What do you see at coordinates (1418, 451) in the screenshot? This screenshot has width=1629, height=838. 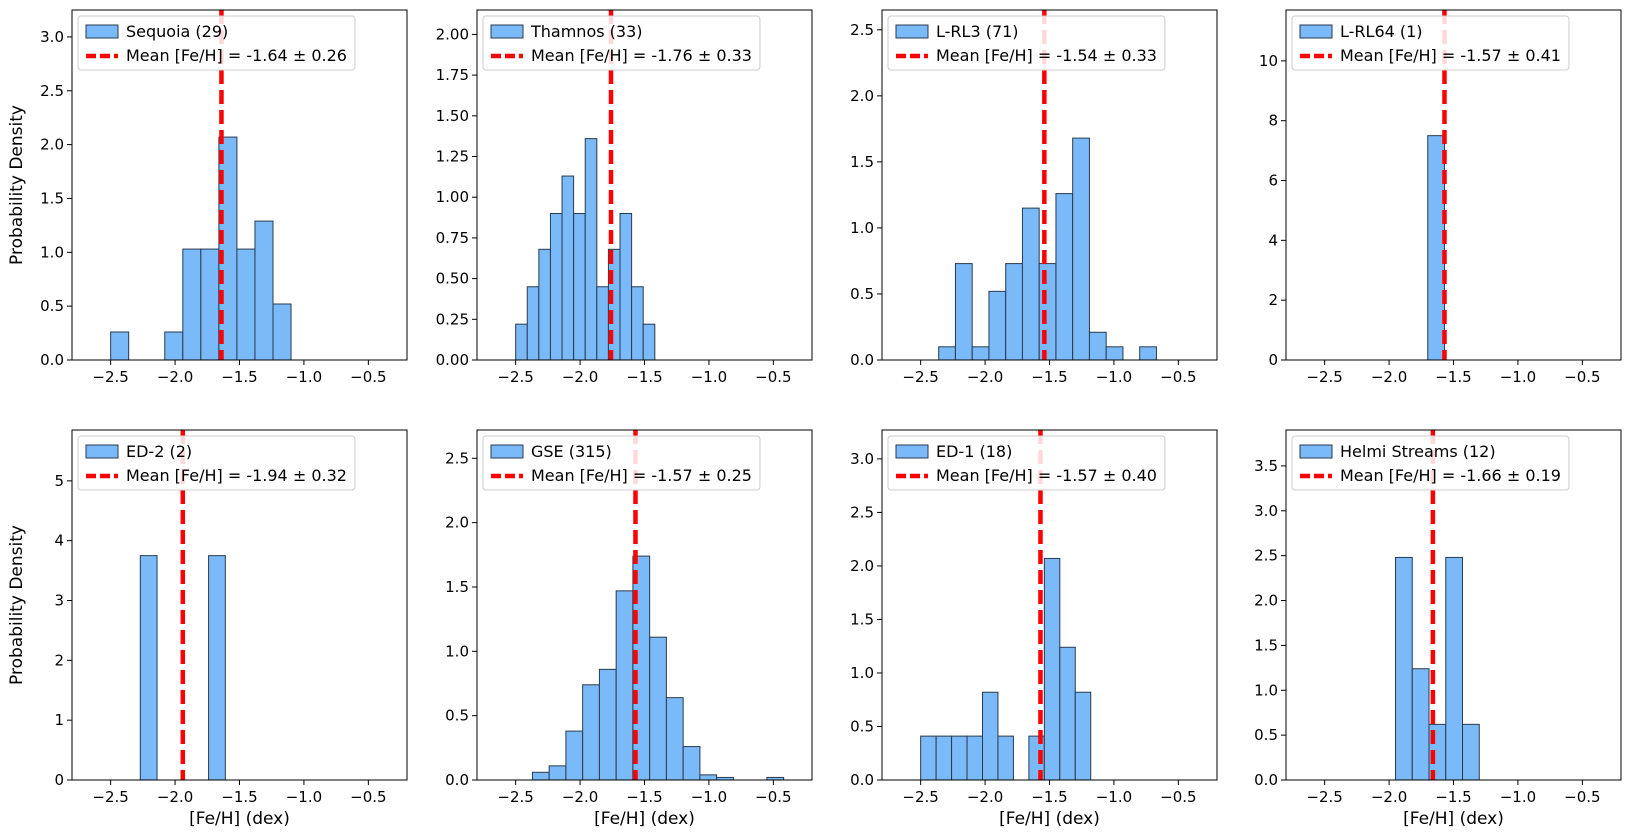 I see `legend-label-histogram: Helmi Streams (12)` at bounding box center [1418, 451].